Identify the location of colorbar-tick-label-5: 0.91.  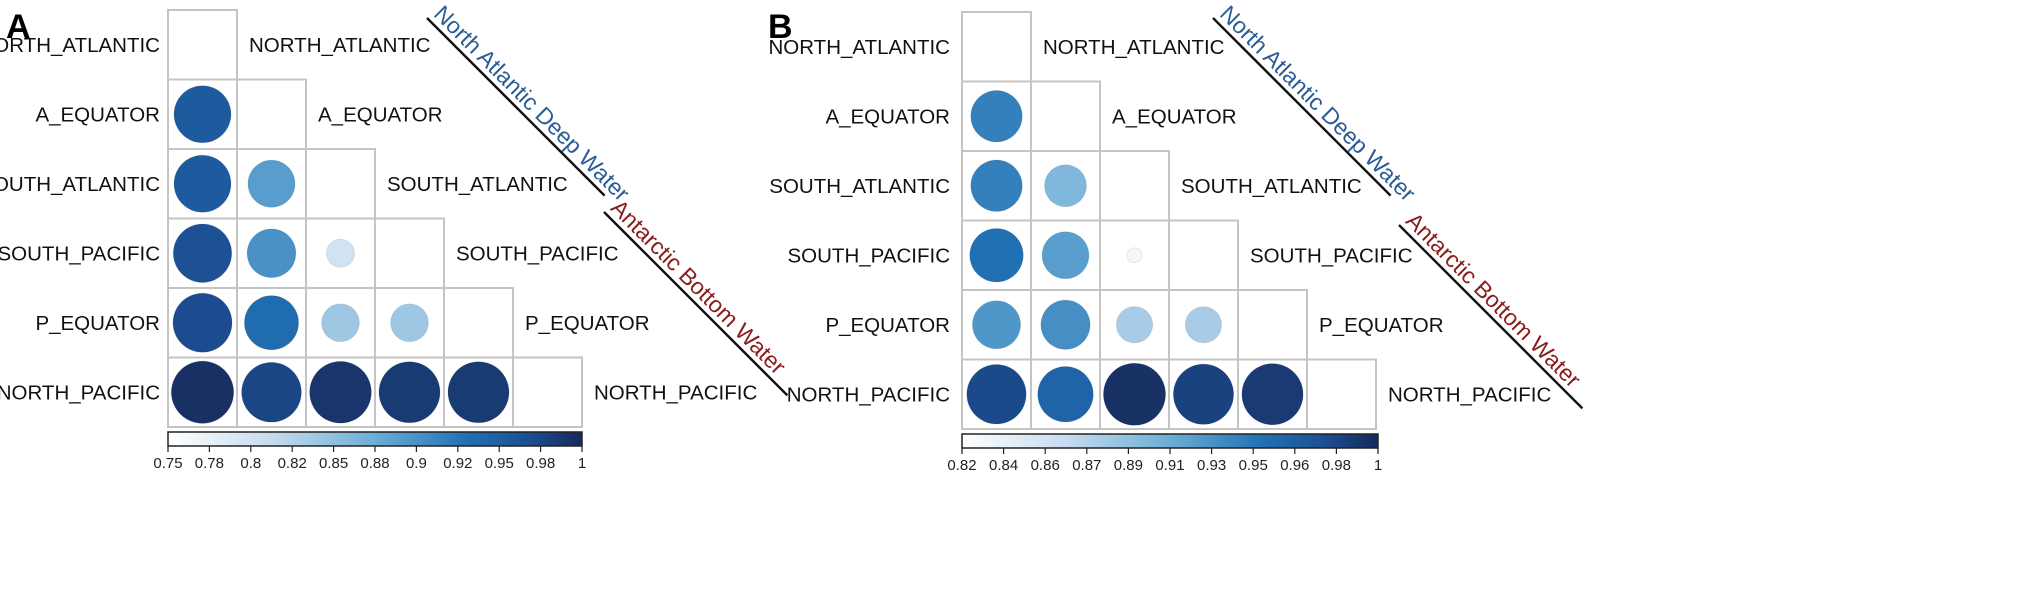
(1169, 465).